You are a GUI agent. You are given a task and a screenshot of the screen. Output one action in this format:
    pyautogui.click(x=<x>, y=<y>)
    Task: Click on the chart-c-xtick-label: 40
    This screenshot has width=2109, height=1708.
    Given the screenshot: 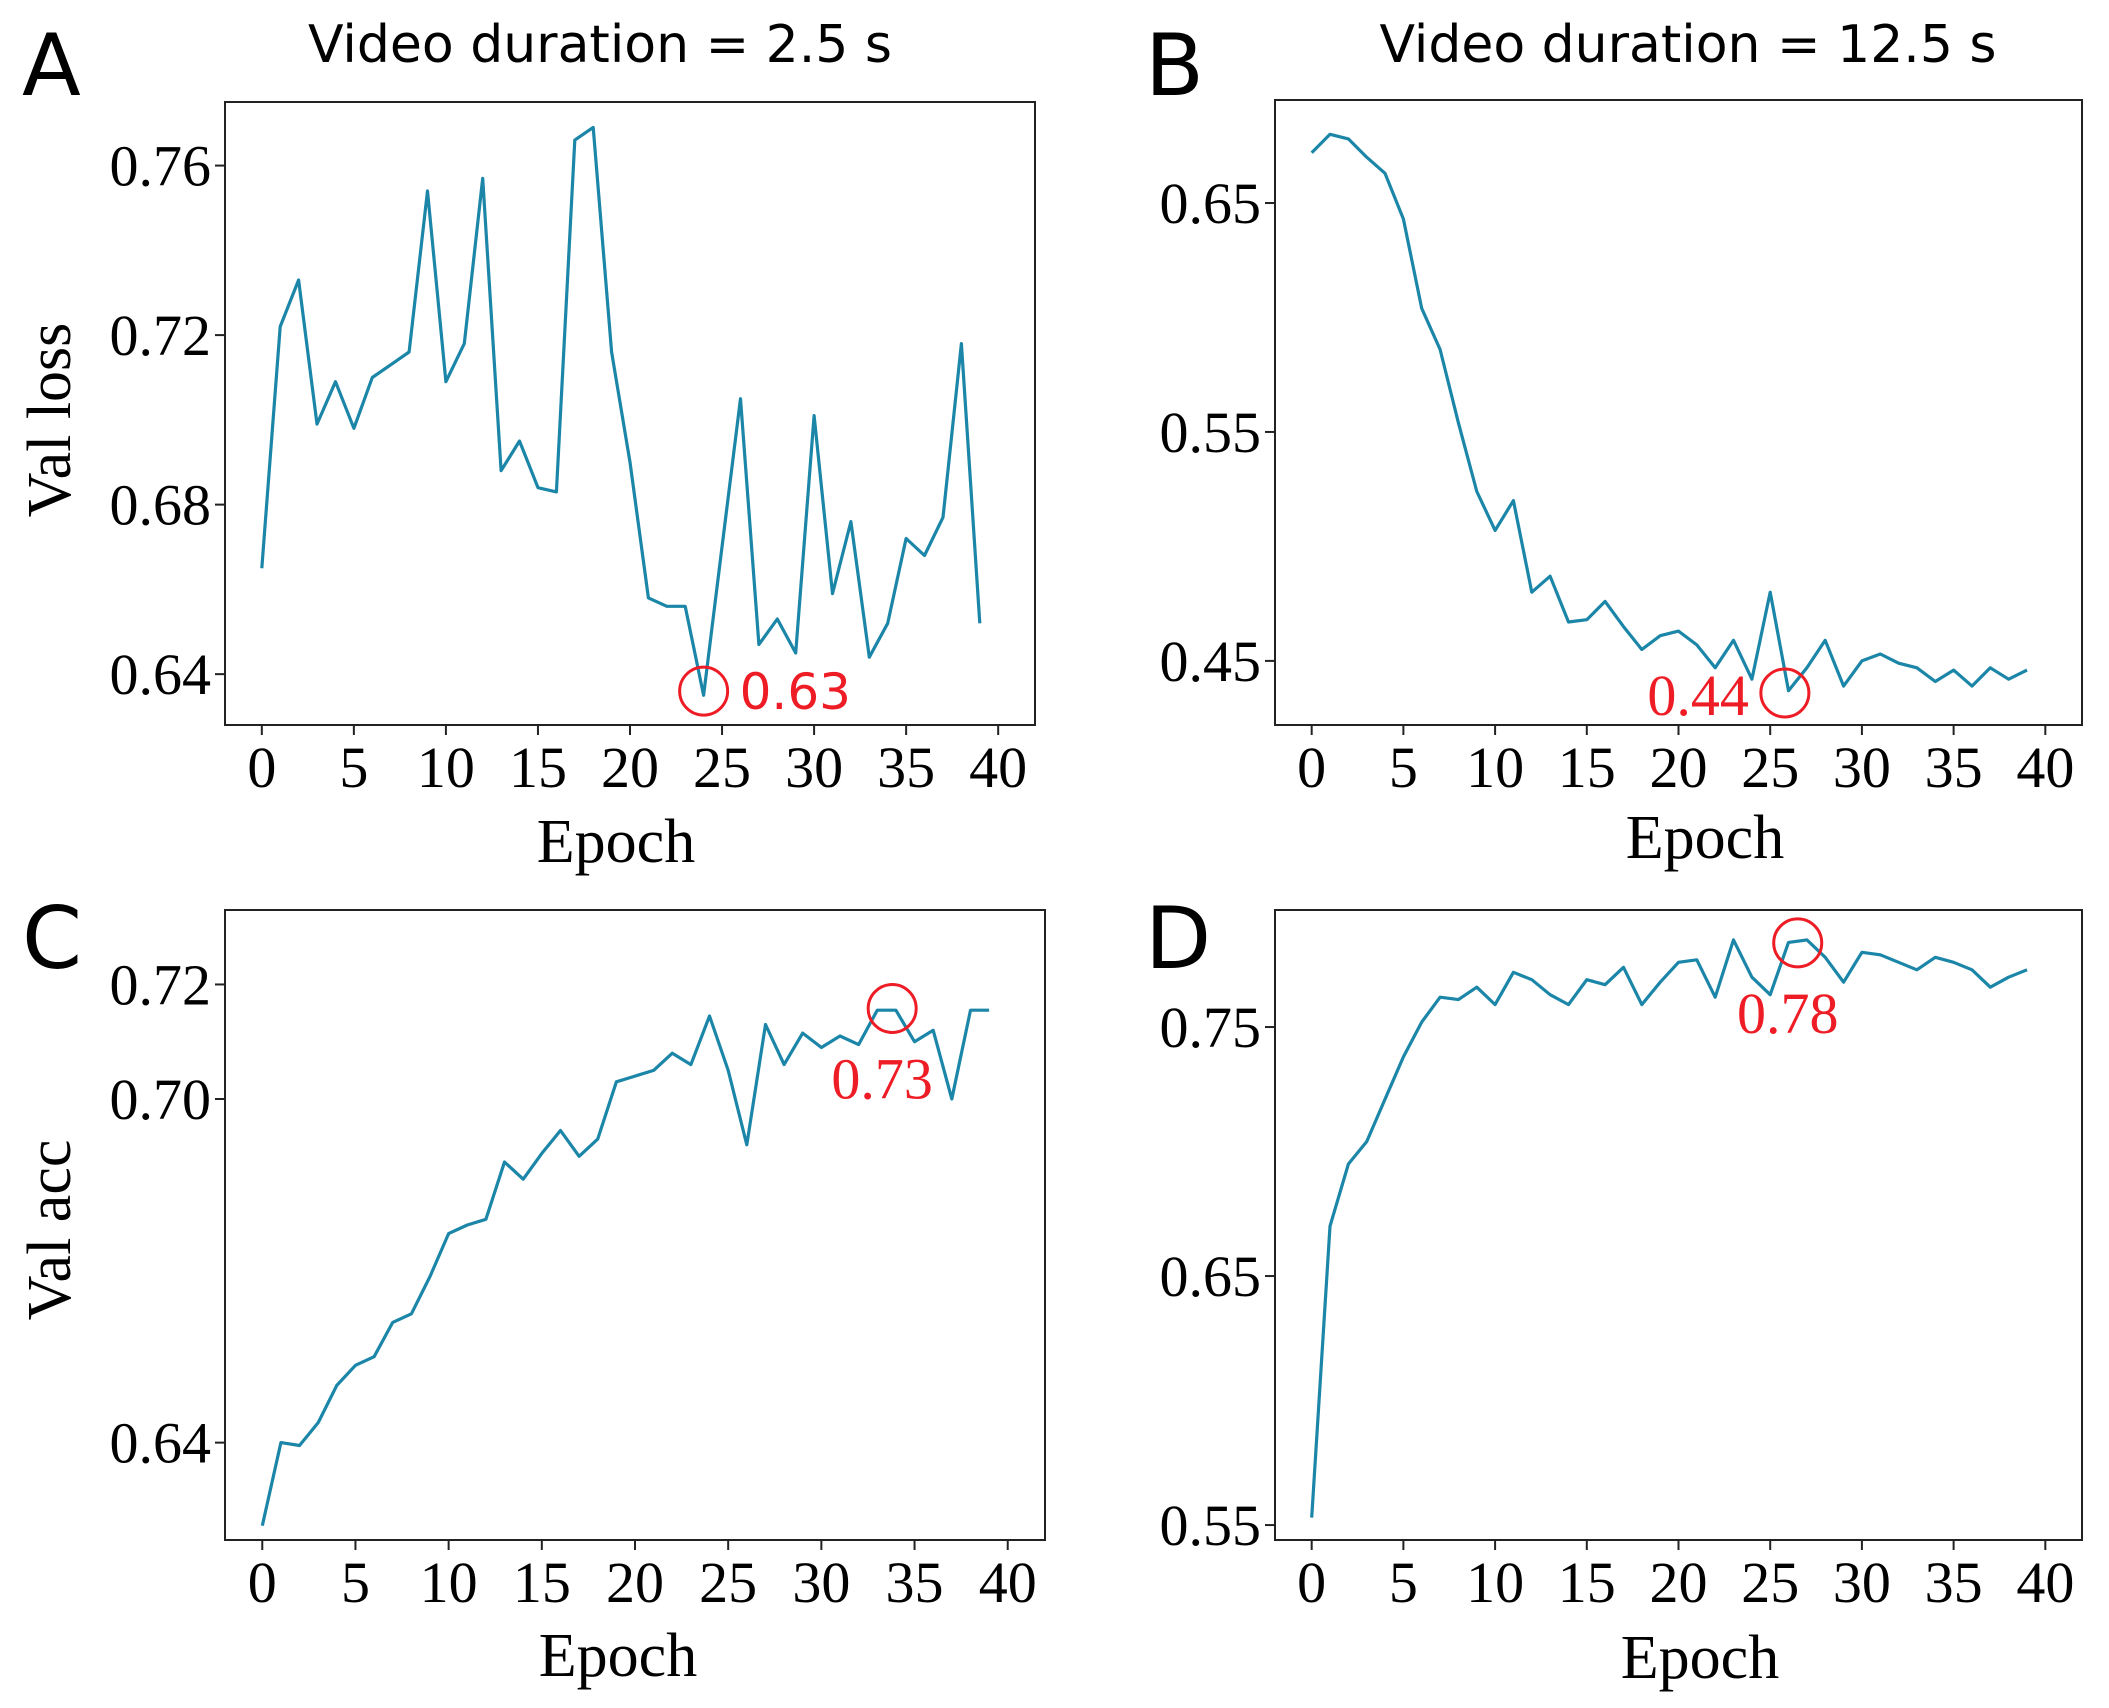 What is the action you would take?
    pyautogui.click(x=1008, y=1582)
    